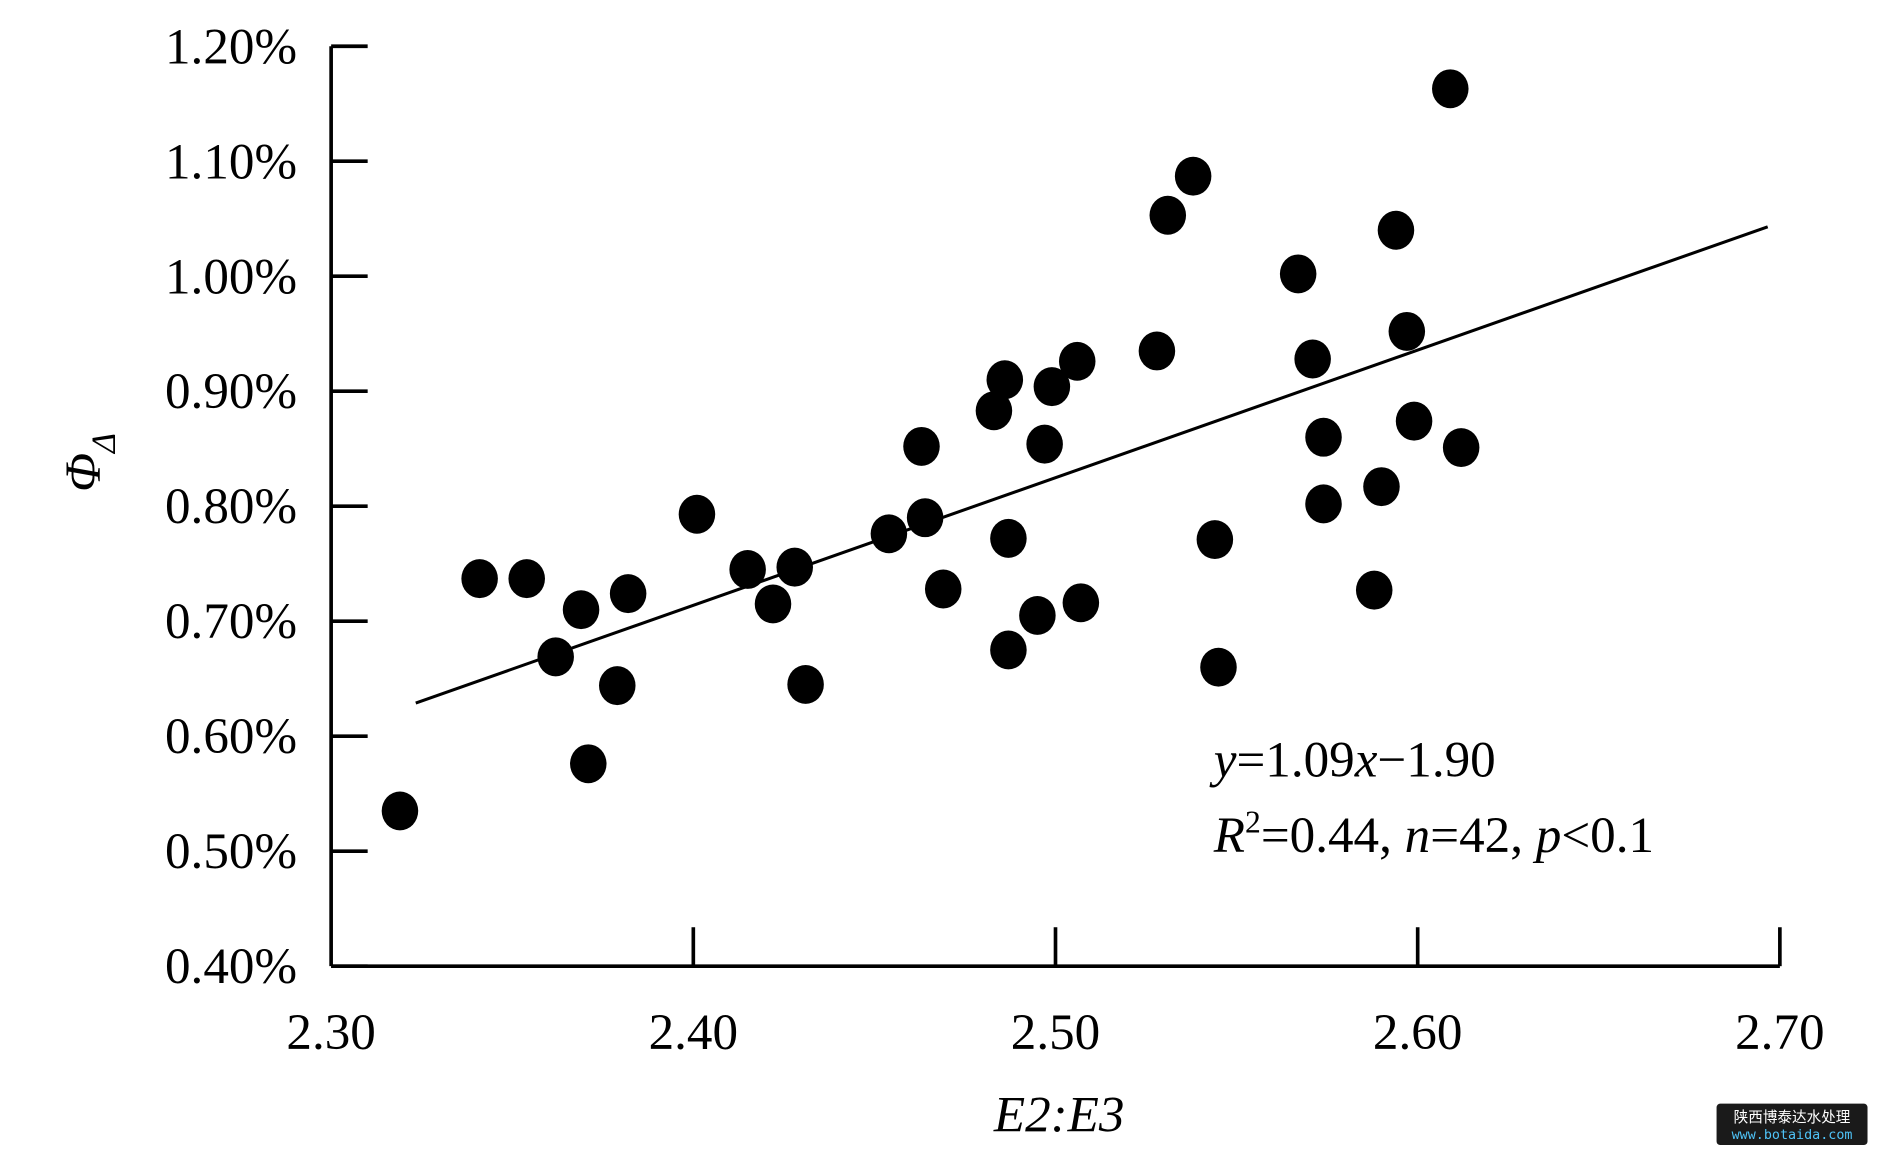 This screenshot has height=1156, width=1887. Describe the element at coordinates (231, 391) in the screenshot. I see `y-tick-label: 0.90%` at that location.